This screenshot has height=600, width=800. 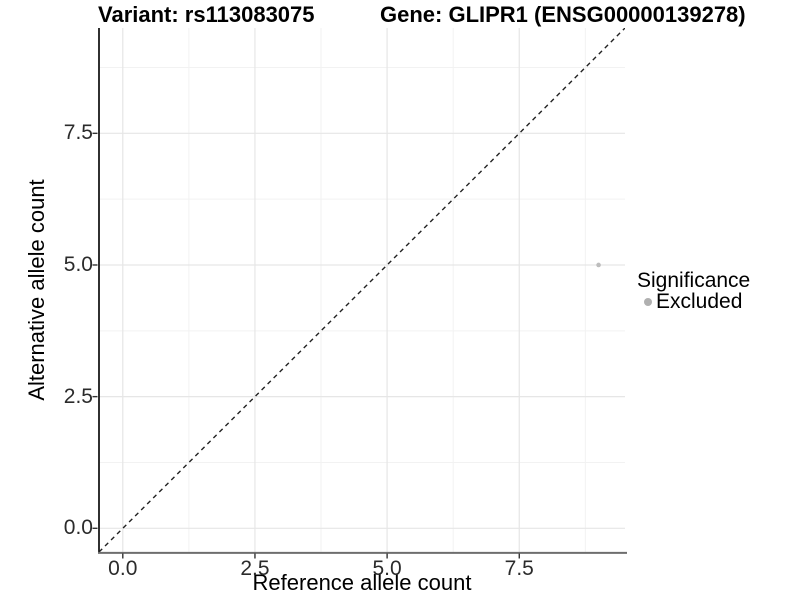 What do you see at coordinates (78, 264) in the screenshot?
I see `y-tick-label: 5.0` at bounding box center [78, 264].